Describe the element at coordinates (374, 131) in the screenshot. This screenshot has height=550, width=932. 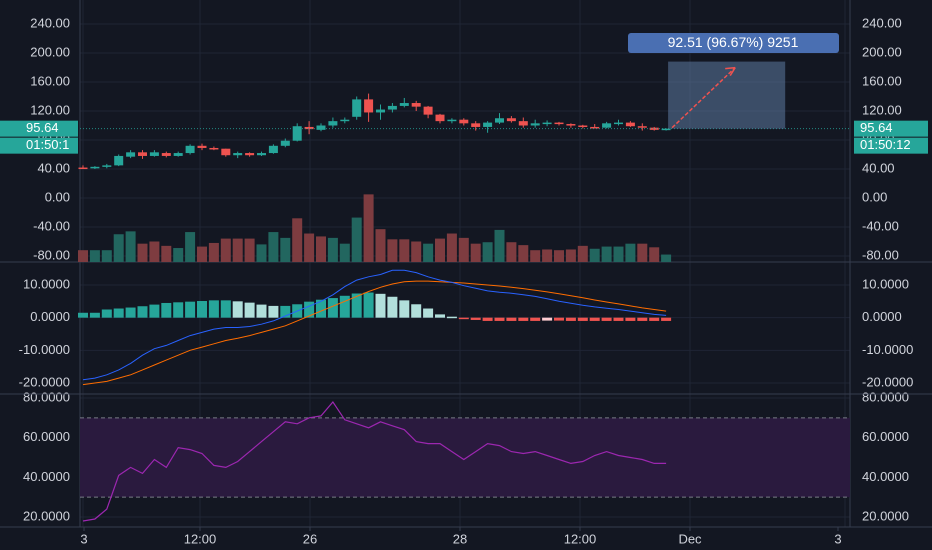
I see `candlesticks` at that location.